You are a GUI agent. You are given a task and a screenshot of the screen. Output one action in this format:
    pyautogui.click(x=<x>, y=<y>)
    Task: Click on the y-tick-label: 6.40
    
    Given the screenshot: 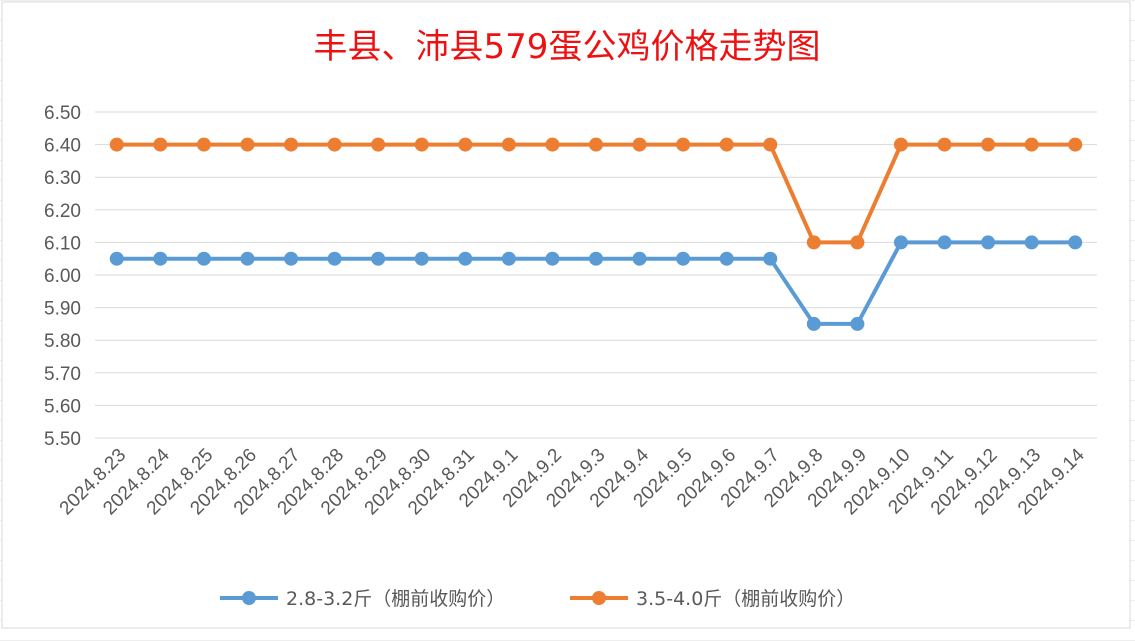 What is the action you would take?
    pyautogui.click(x=62, y=146)
    